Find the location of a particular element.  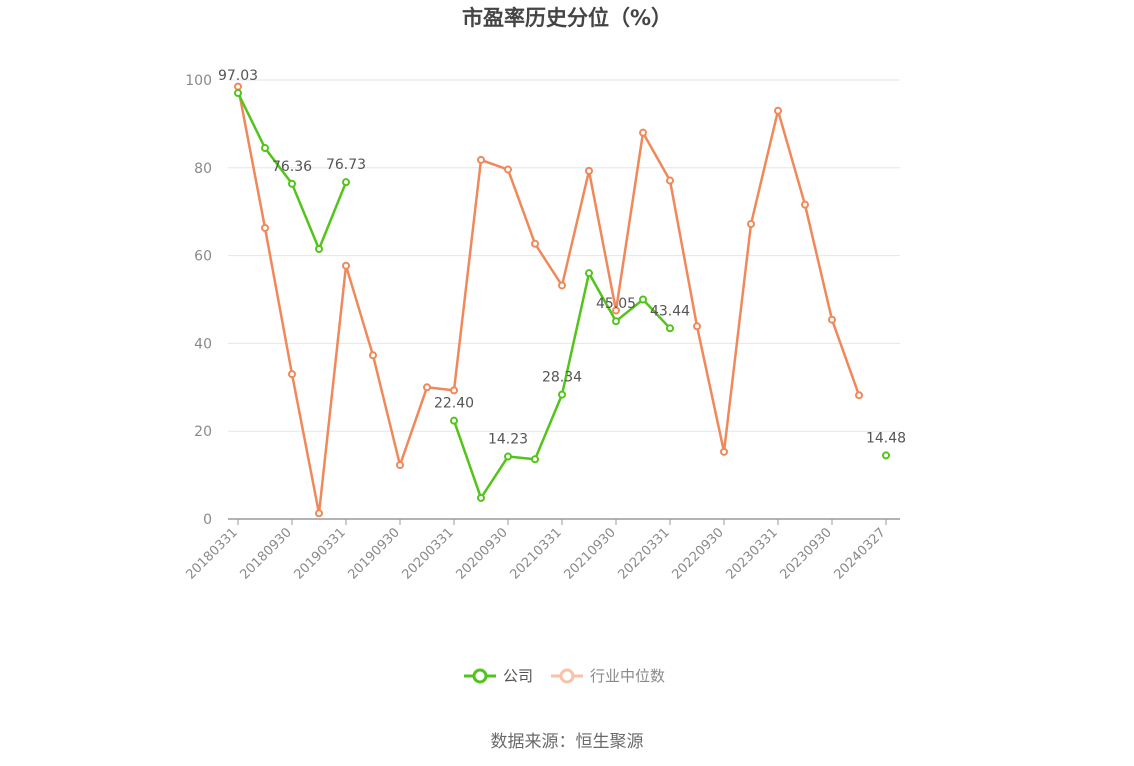

company-data-label: 43.44 is located at coordinates (670, 311).